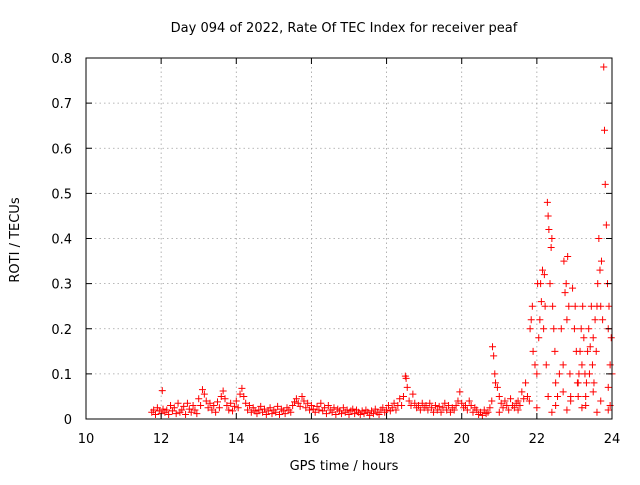 The image size is (640, 485). Describe the element at coordinates (344, 466) in the screenshot. I see `x-axis-label: GPS time / hours` at that location.